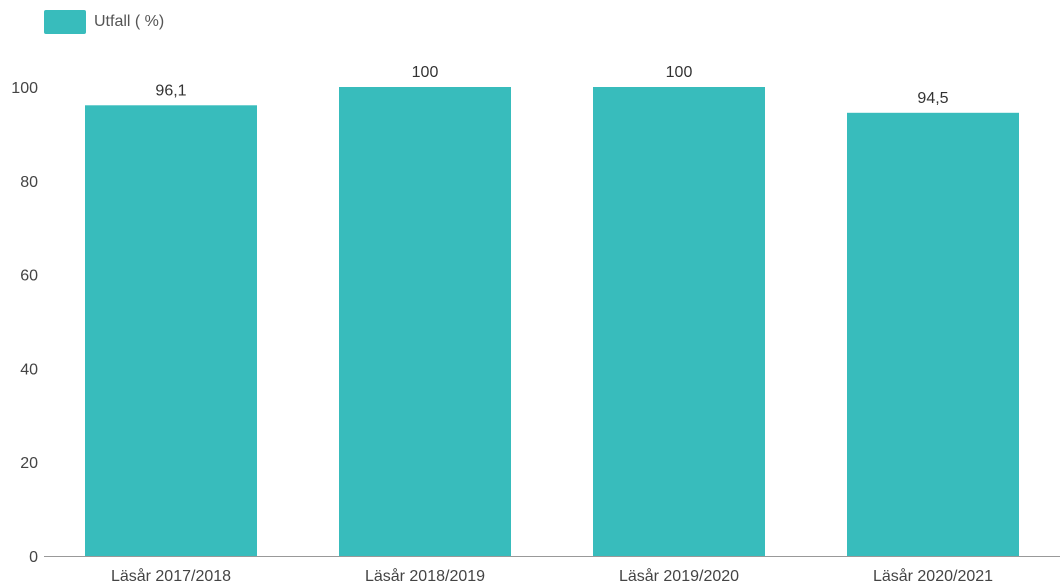  What do you see at coordinates (29, 182) in the screenshot?
I see `y-tick-label: 80` at bounding box center [29, 182].